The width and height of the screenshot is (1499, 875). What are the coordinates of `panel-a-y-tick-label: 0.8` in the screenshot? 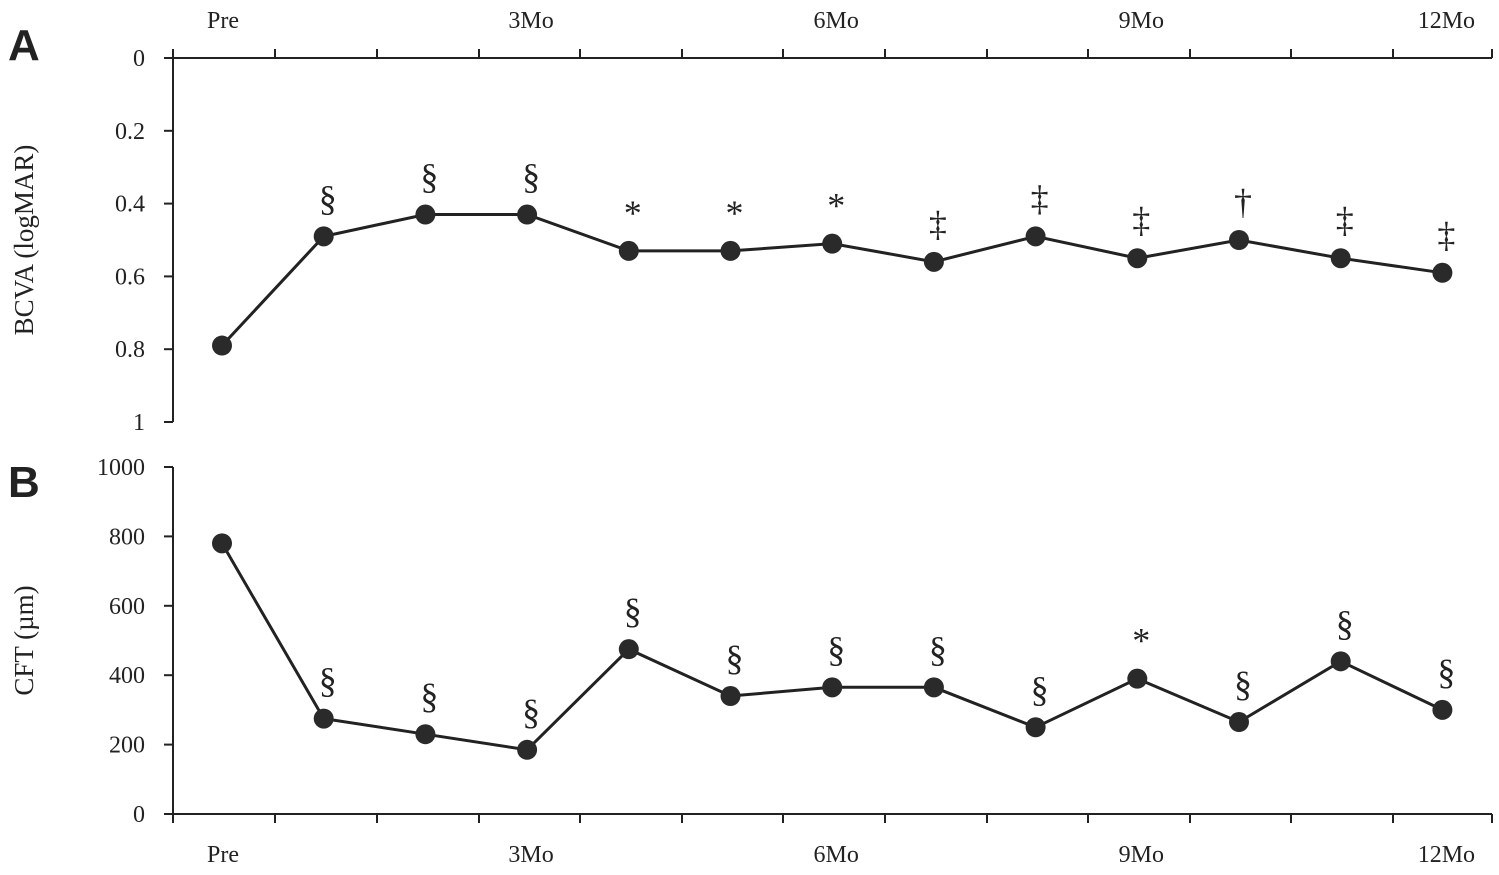 It's located at (130, 350).